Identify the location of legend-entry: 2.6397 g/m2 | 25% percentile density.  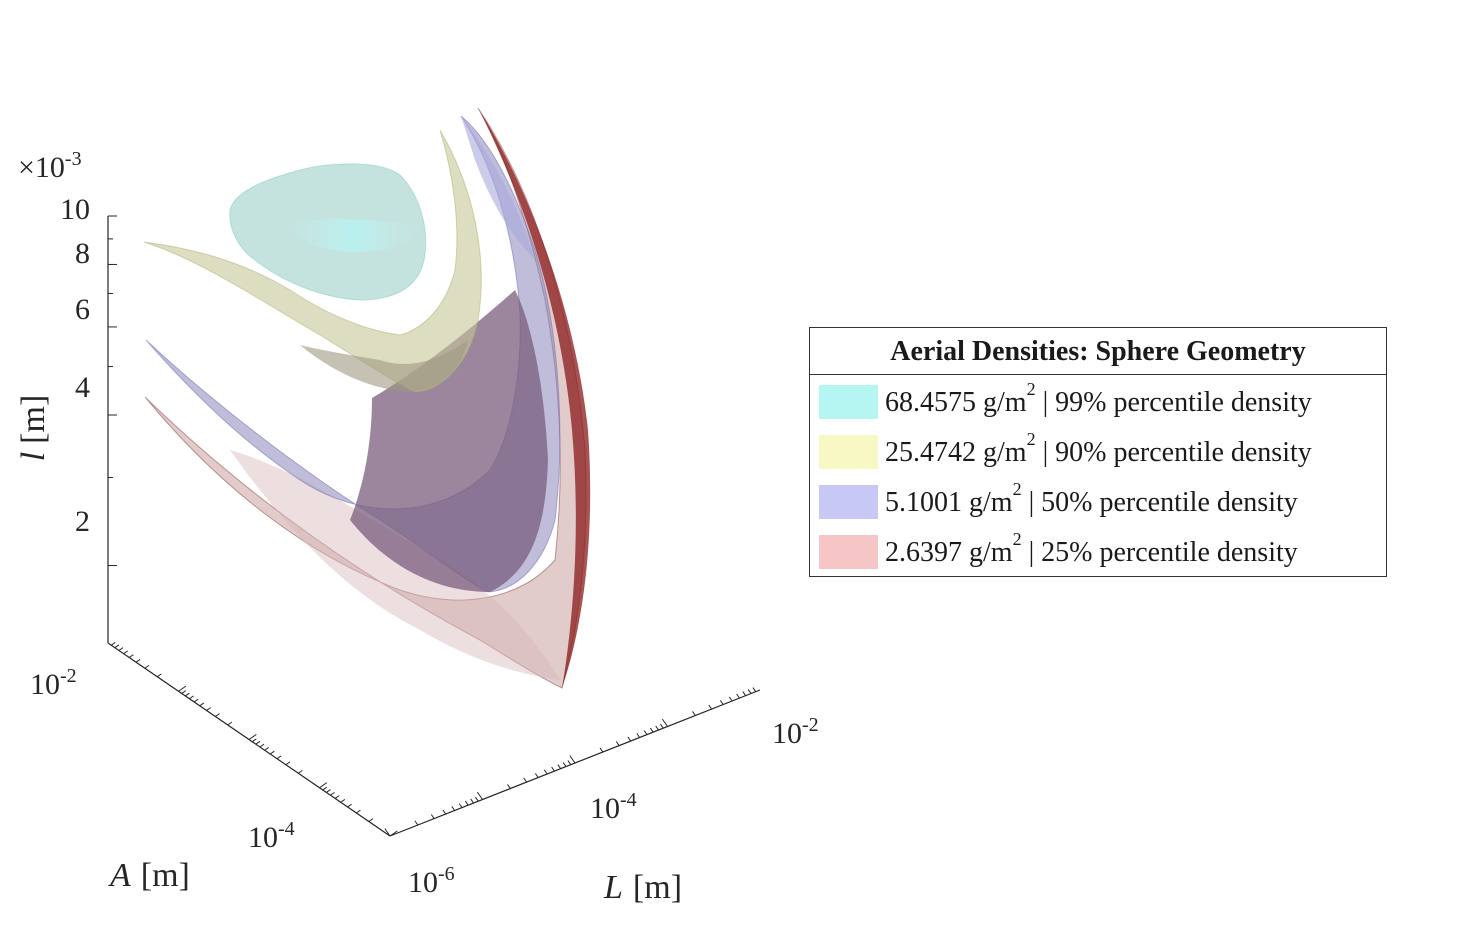
(1098, 550).